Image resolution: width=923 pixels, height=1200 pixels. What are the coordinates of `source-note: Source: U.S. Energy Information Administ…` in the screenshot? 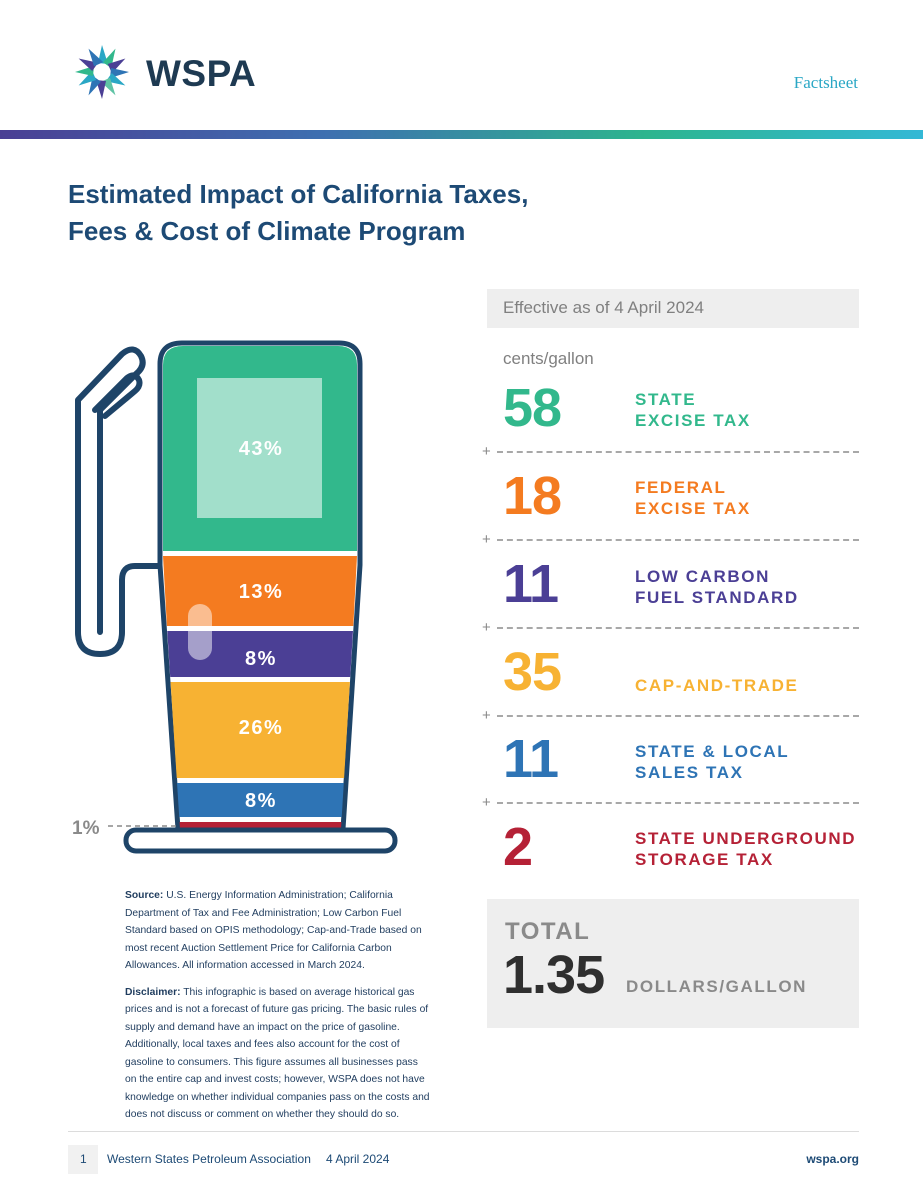 It's located at (277, 931).